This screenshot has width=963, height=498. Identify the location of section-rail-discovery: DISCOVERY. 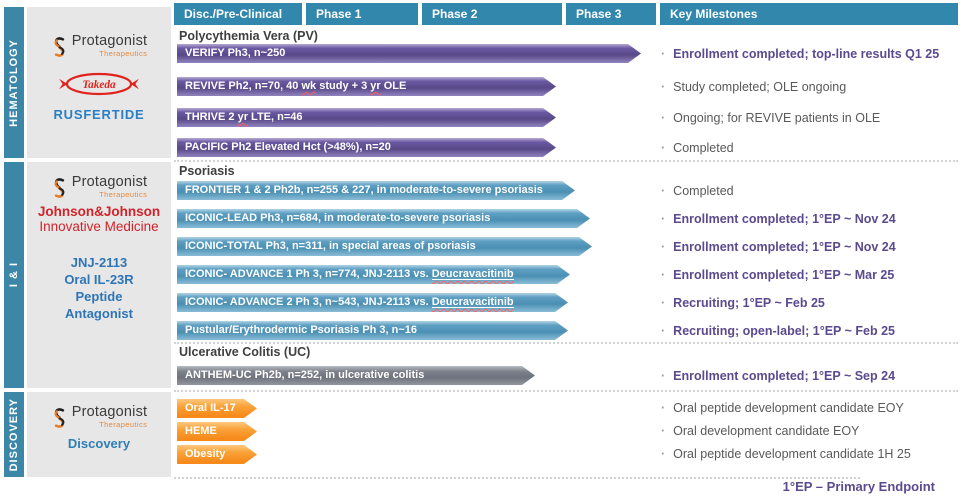
(14, 434).